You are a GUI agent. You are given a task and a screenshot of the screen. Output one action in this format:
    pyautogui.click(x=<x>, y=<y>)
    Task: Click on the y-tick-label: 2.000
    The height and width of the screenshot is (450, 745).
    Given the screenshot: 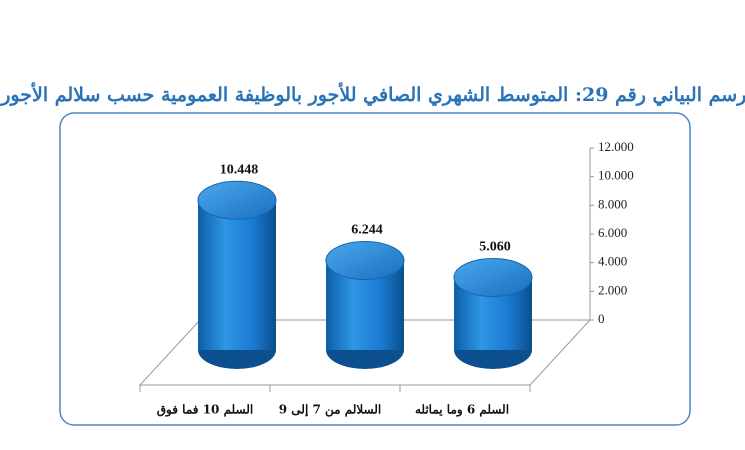 What is the action you would take?
    pyautogui.click(x=612, y=289)
    